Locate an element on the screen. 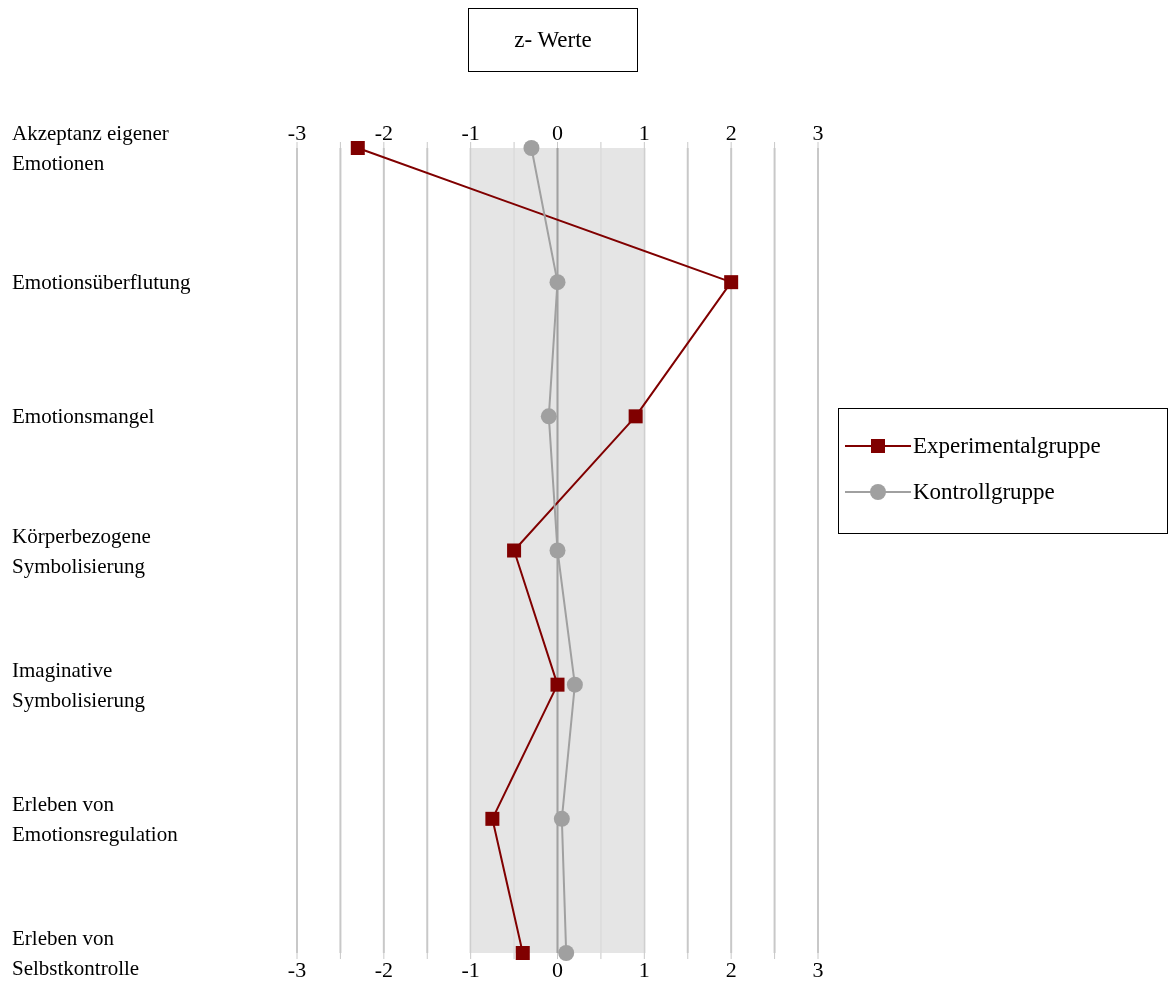 The height and width of the screenshot is (1005, 1169). x2-tick-label: -2 is located at coordinates (383, 132).